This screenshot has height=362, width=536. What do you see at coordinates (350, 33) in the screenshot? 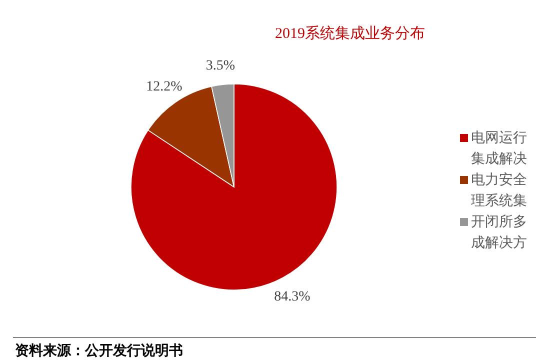
I see `chart-title: 2019系统集成业务分布` at bounding box center [350, 33].